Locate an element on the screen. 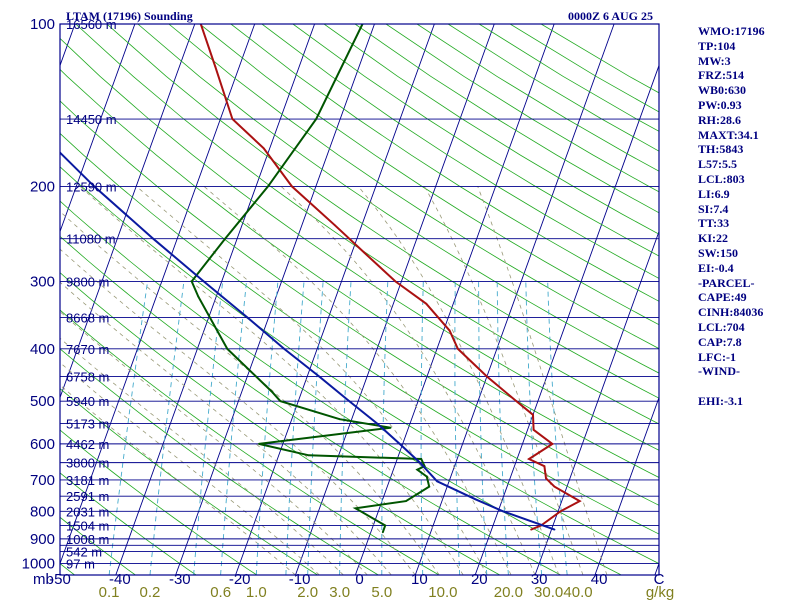  mixing-ratio-tick-label: 30.0 is located at coordinates (548, 592).